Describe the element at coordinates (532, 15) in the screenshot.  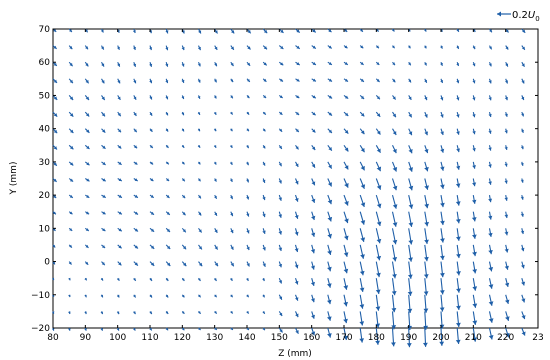
I see `legend-unit: U` at that location.